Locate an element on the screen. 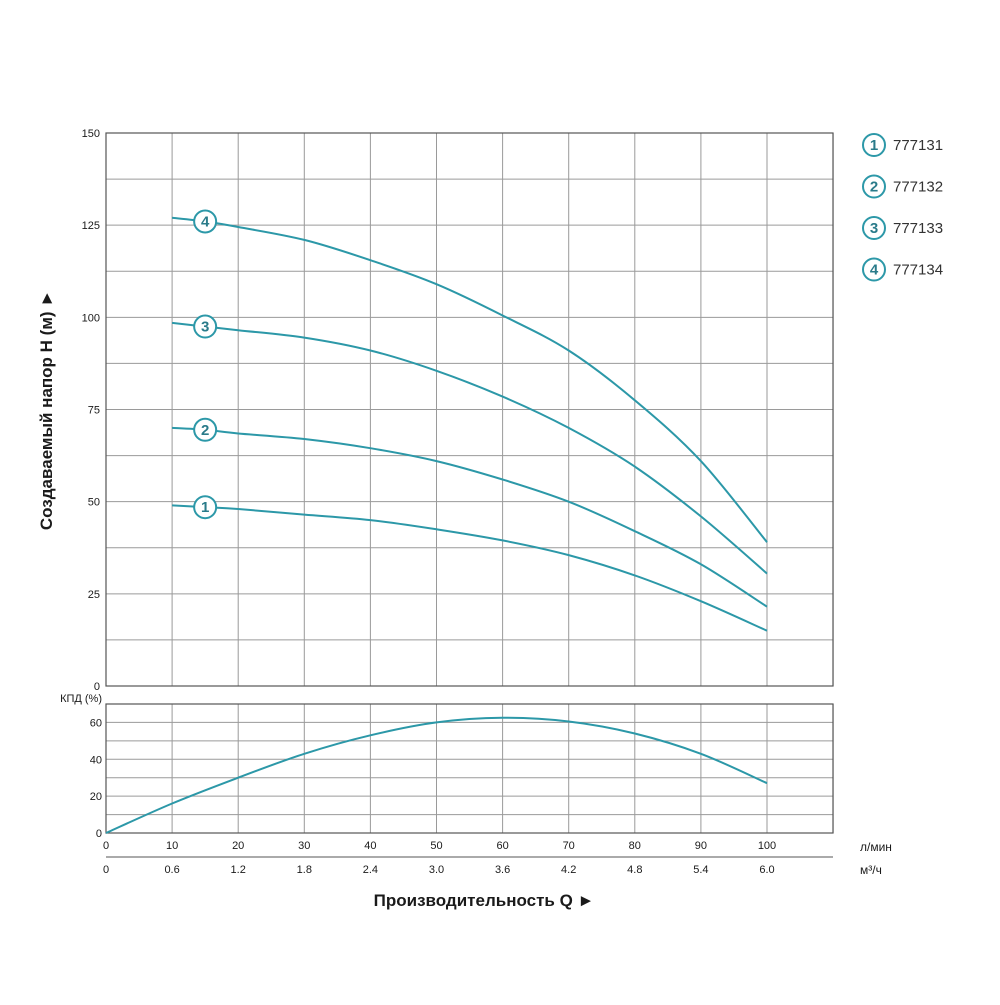  x-tick-label-lmin: 50 is located at coordinates (436, 846).